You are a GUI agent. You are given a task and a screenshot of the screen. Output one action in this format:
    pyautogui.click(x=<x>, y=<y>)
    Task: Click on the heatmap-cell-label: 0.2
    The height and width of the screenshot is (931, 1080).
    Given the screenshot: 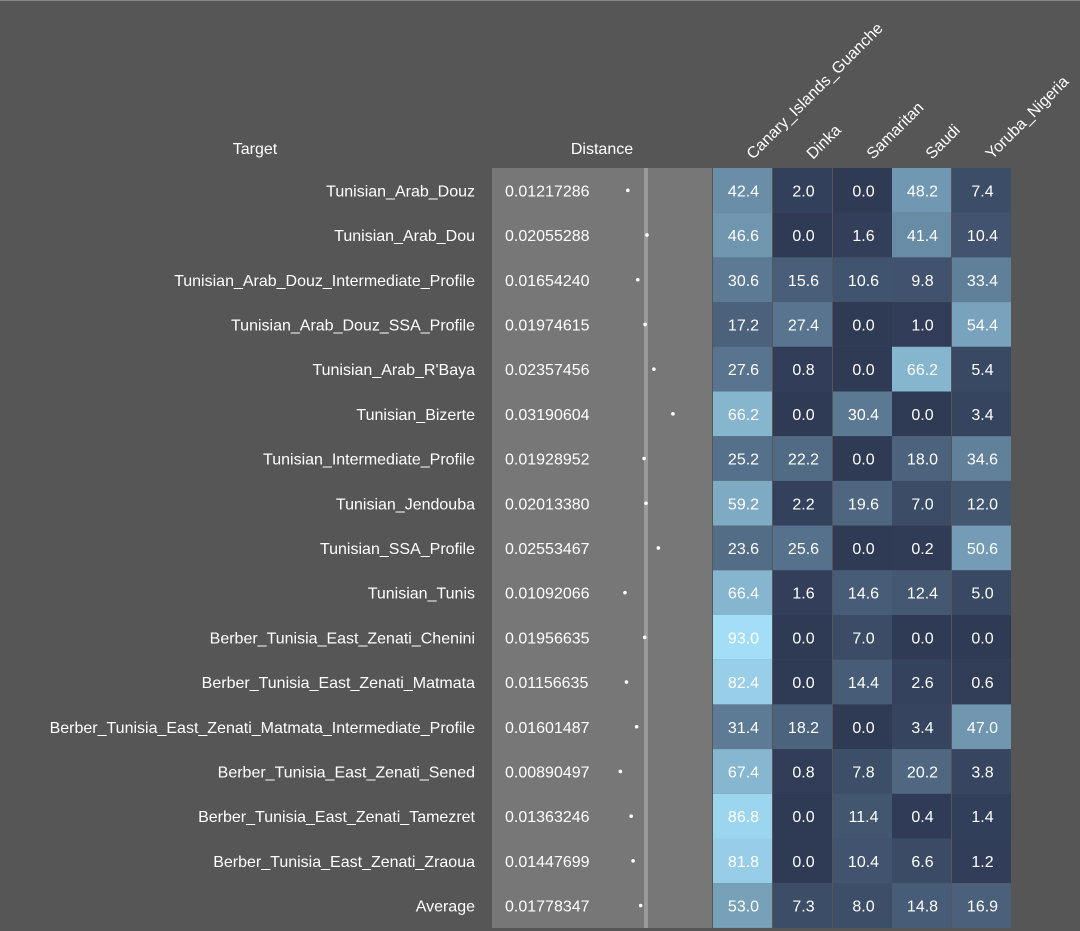 What is the action you would take?
    pyautogui.click(x=922, y=549)
    